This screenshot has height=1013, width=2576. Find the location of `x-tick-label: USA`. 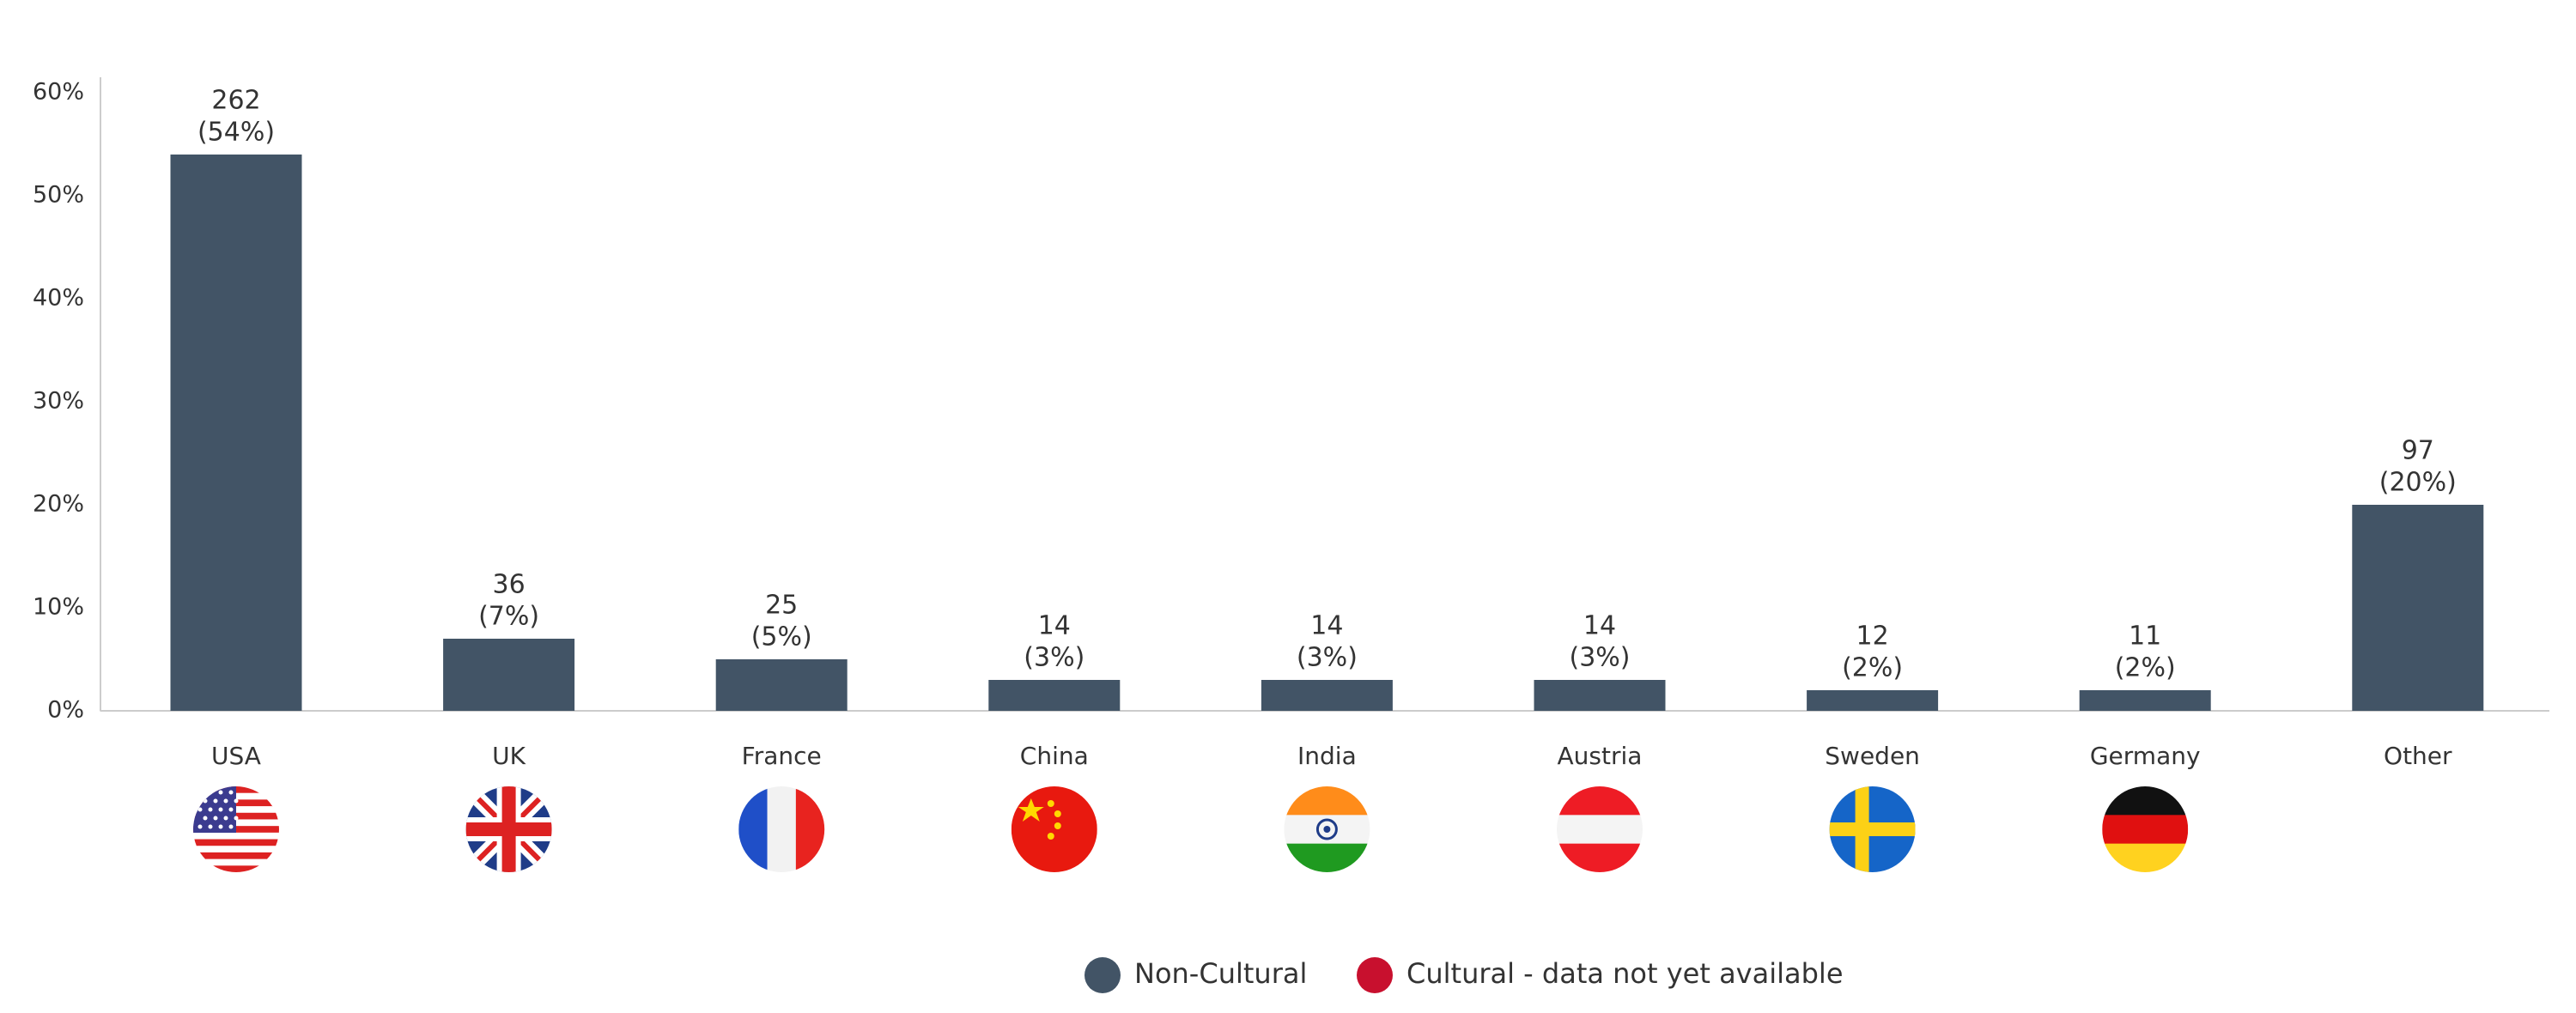

x-tick-label: USA is located at coordinates (236, 756).